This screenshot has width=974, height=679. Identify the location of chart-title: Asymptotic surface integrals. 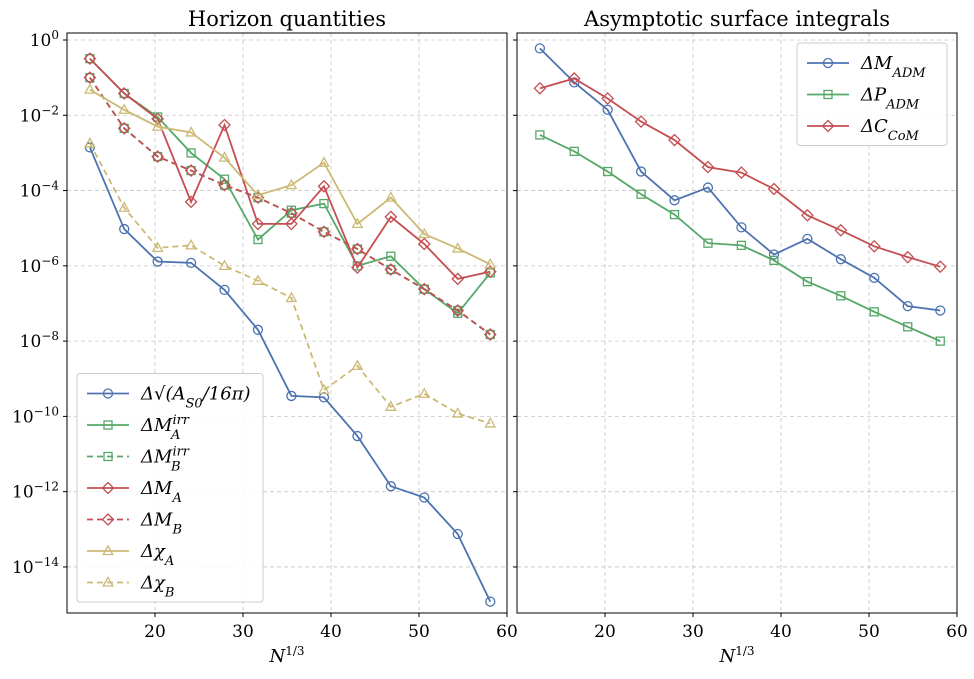
(736, 19).